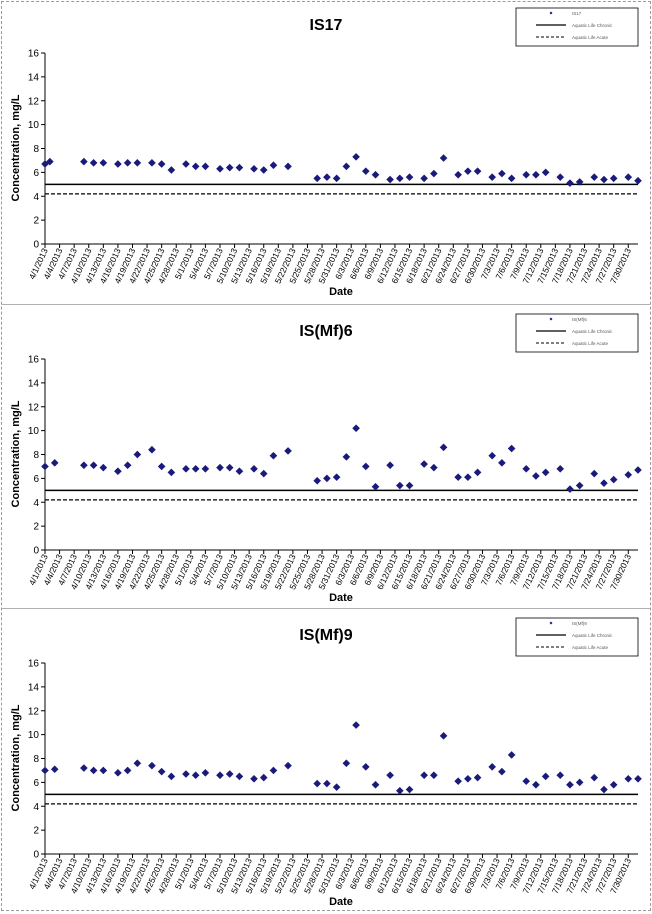  I want to click on legend-label: IS(Mf)6, so click(579, 319).